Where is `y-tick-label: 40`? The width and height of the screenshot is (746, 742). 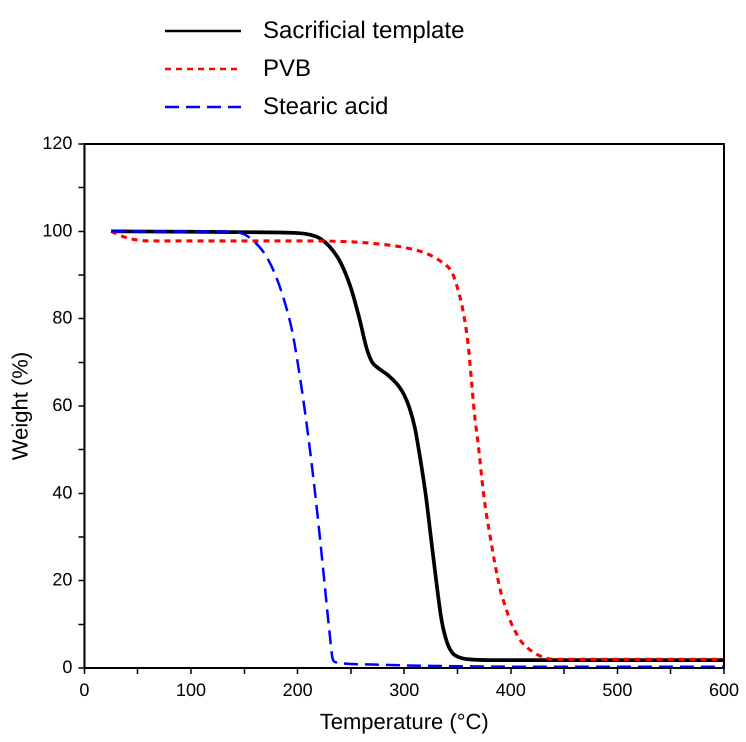 y-tick-label: 40 is located at coordinates (62, 492).